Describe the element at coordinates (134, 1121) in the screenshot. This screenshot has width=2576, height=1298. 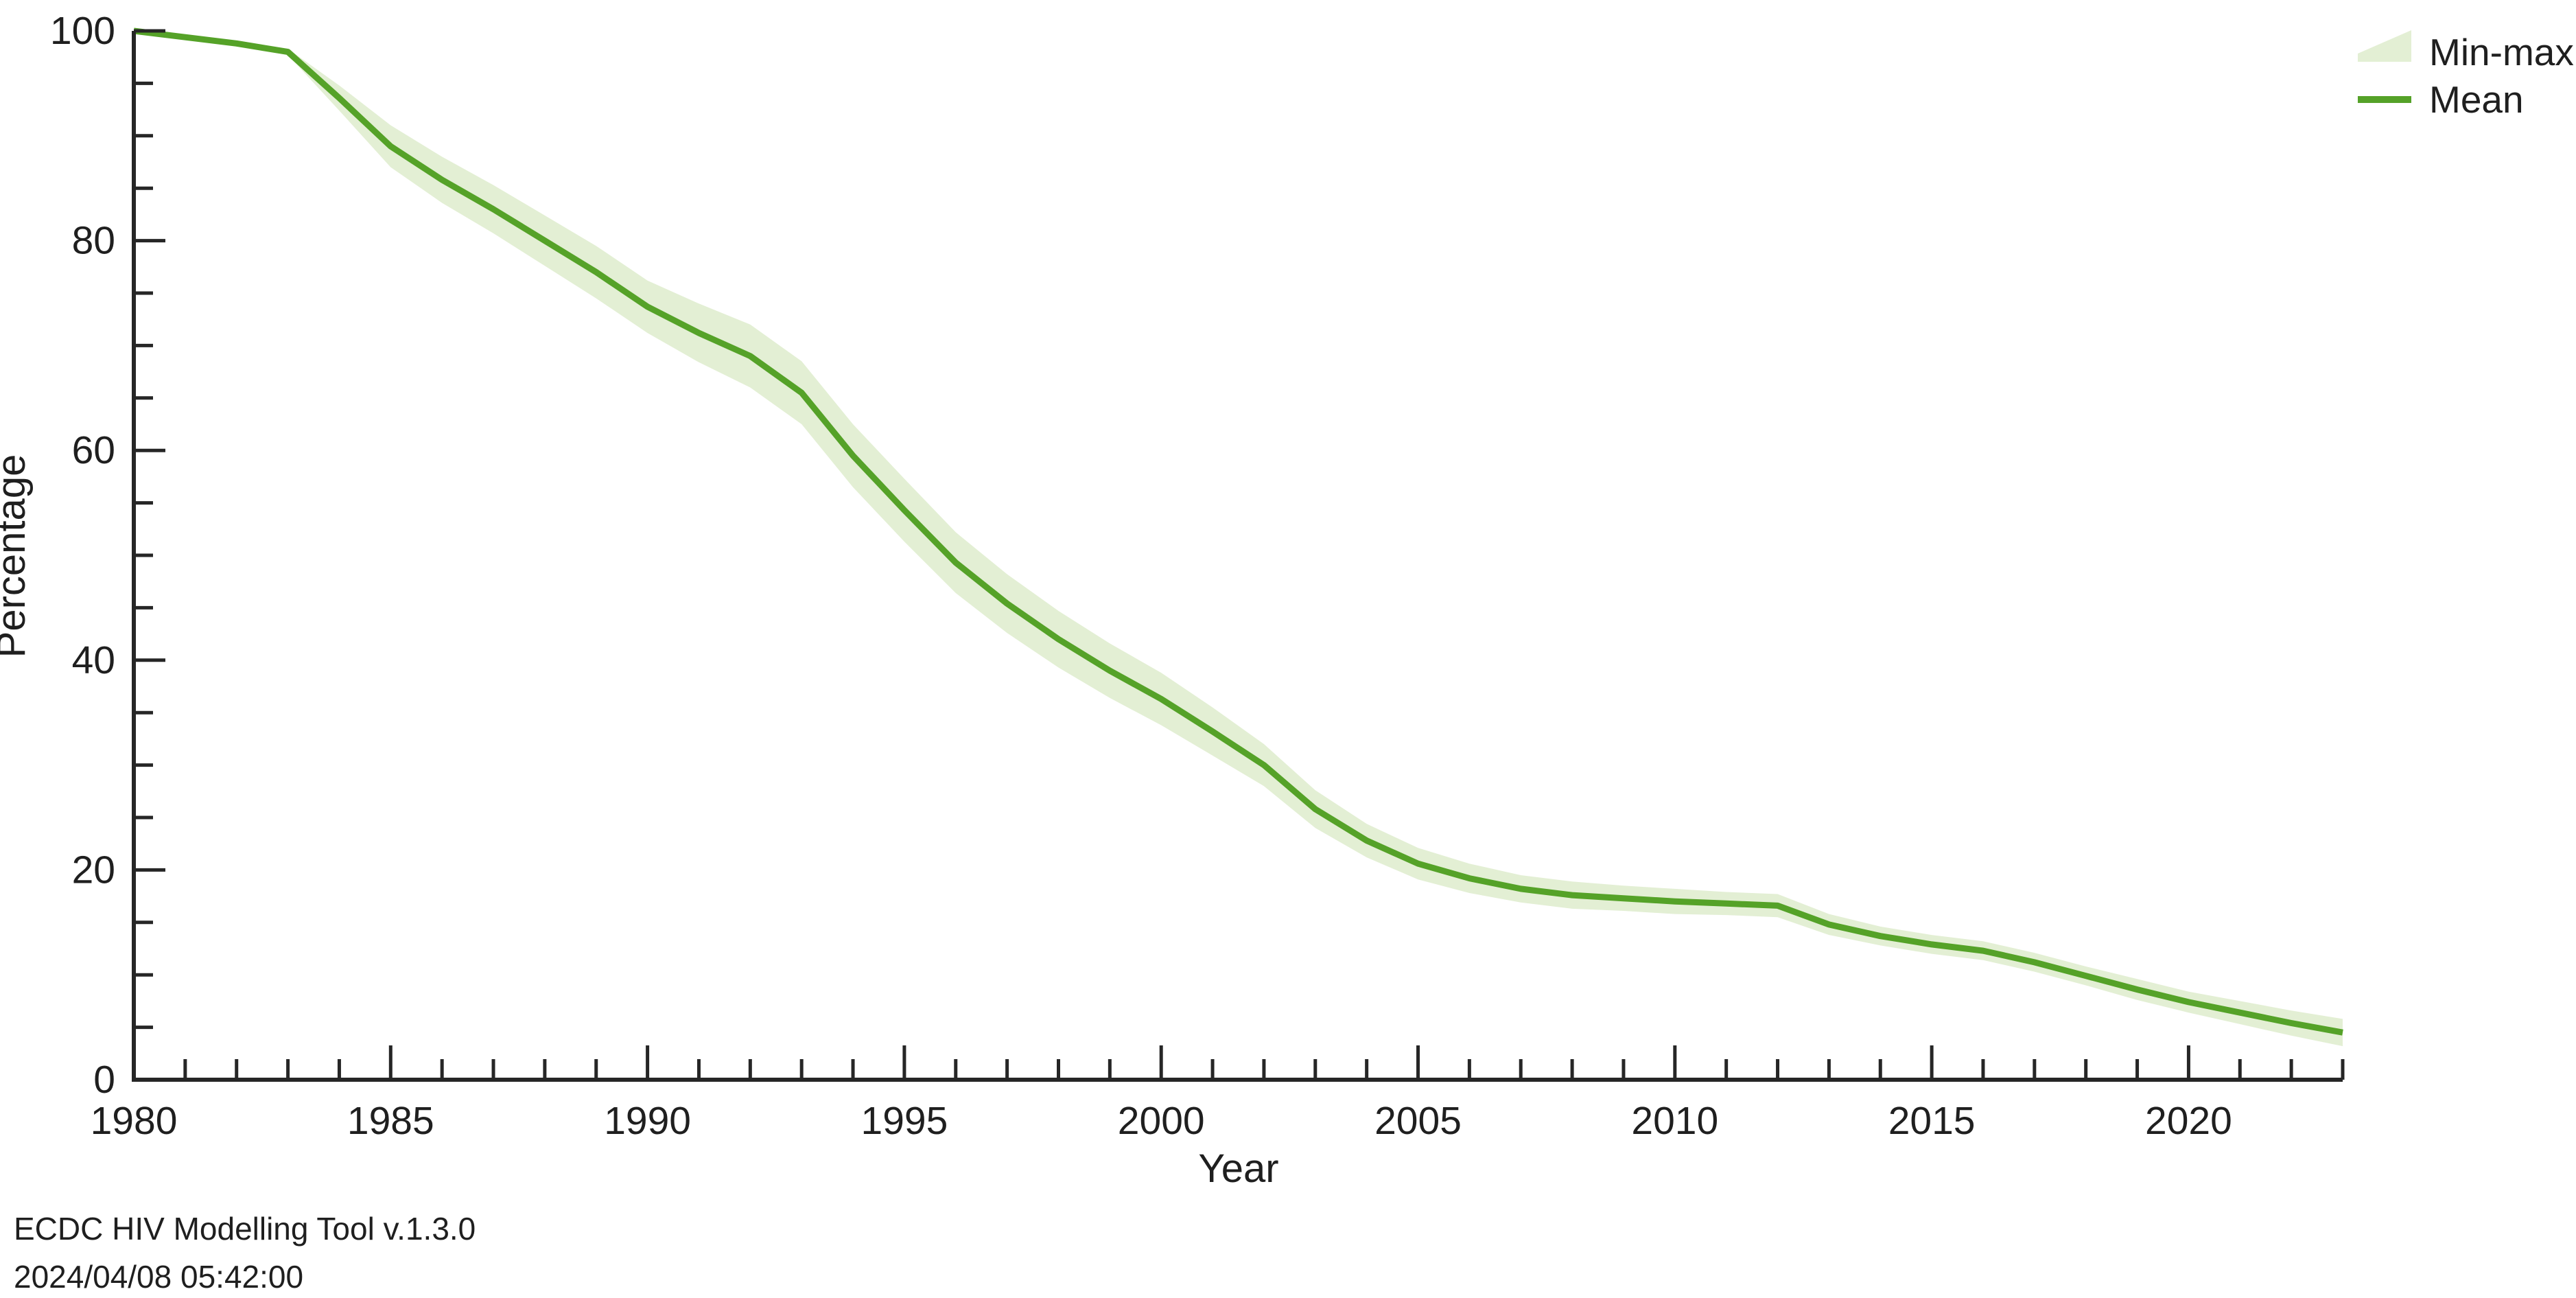
I see `x-tick-label: 1980` at that location.